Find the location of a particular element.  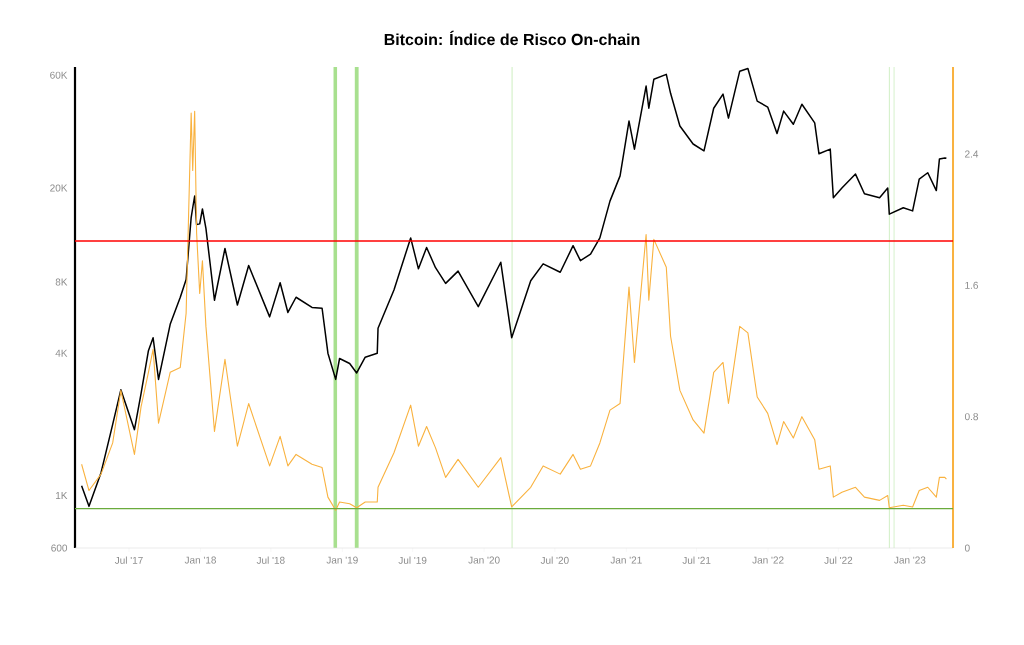

x-tick-label: Jan '23 is located at coordinates (910, 560).